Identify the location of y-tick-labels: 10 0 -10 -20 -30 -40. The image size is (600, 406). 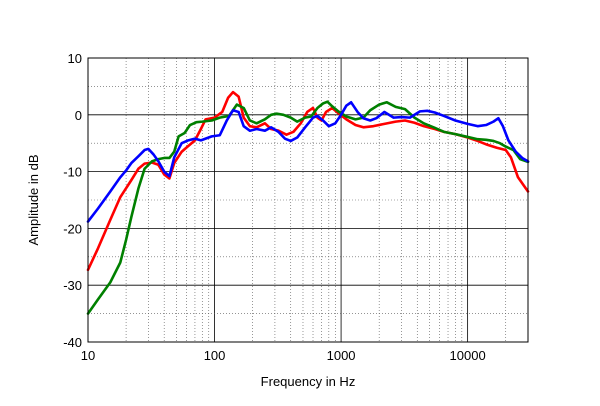
(72, 200).